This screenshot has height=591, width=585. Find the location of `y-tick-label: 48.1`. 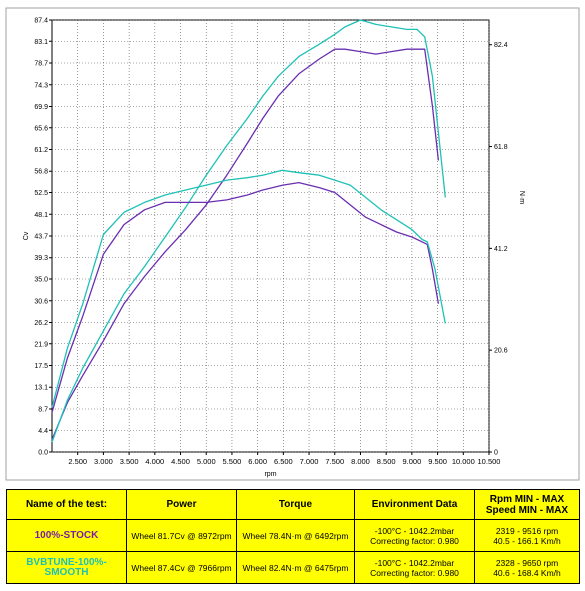

y-tick-label: 48.1 is located at coordinates (41, 215).